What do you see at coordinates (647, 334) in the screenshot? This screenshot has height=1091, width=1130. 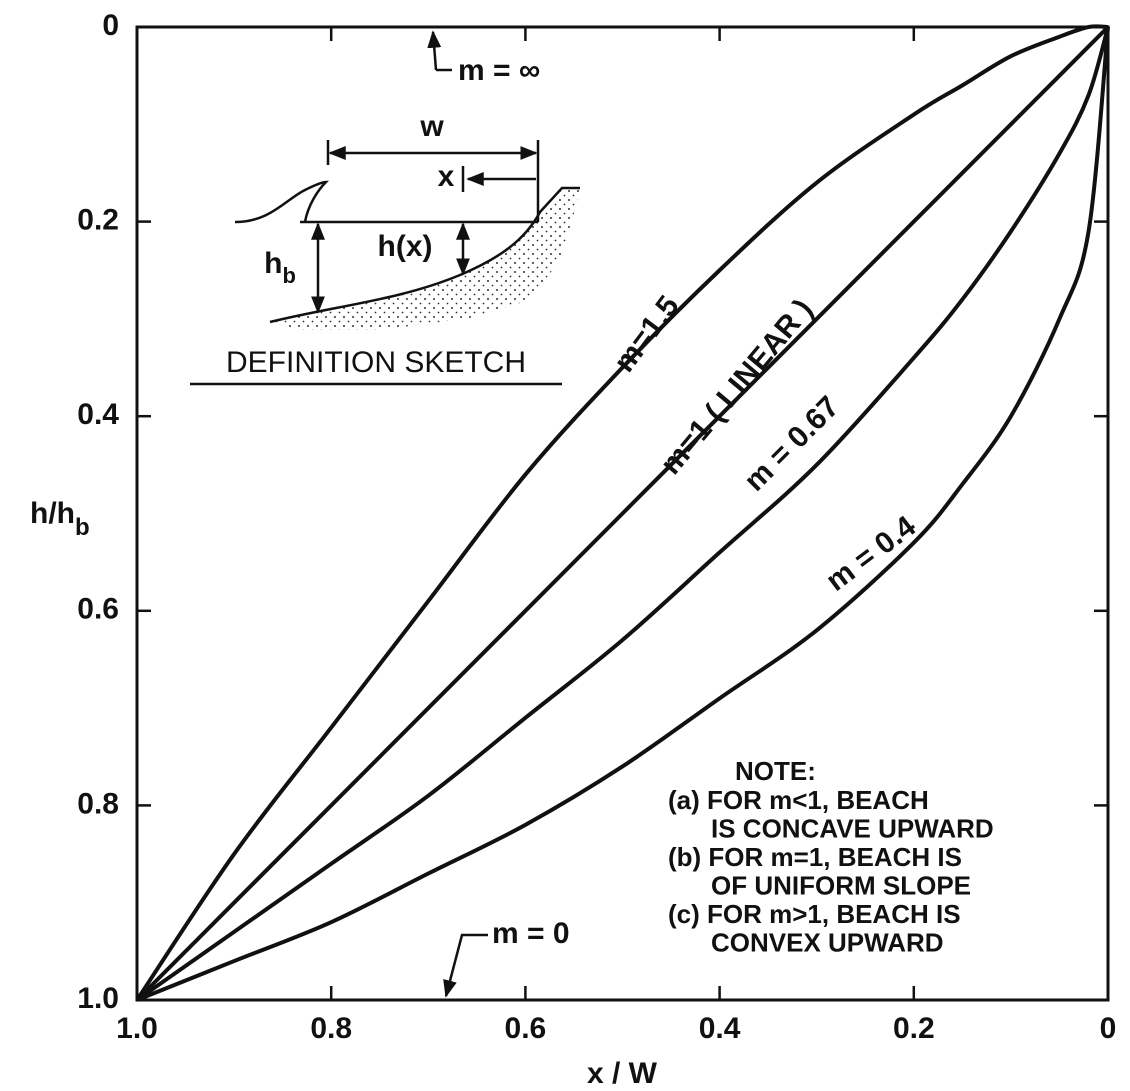 I see `curve-label: m=1.5` at bounding box center [647, 334].